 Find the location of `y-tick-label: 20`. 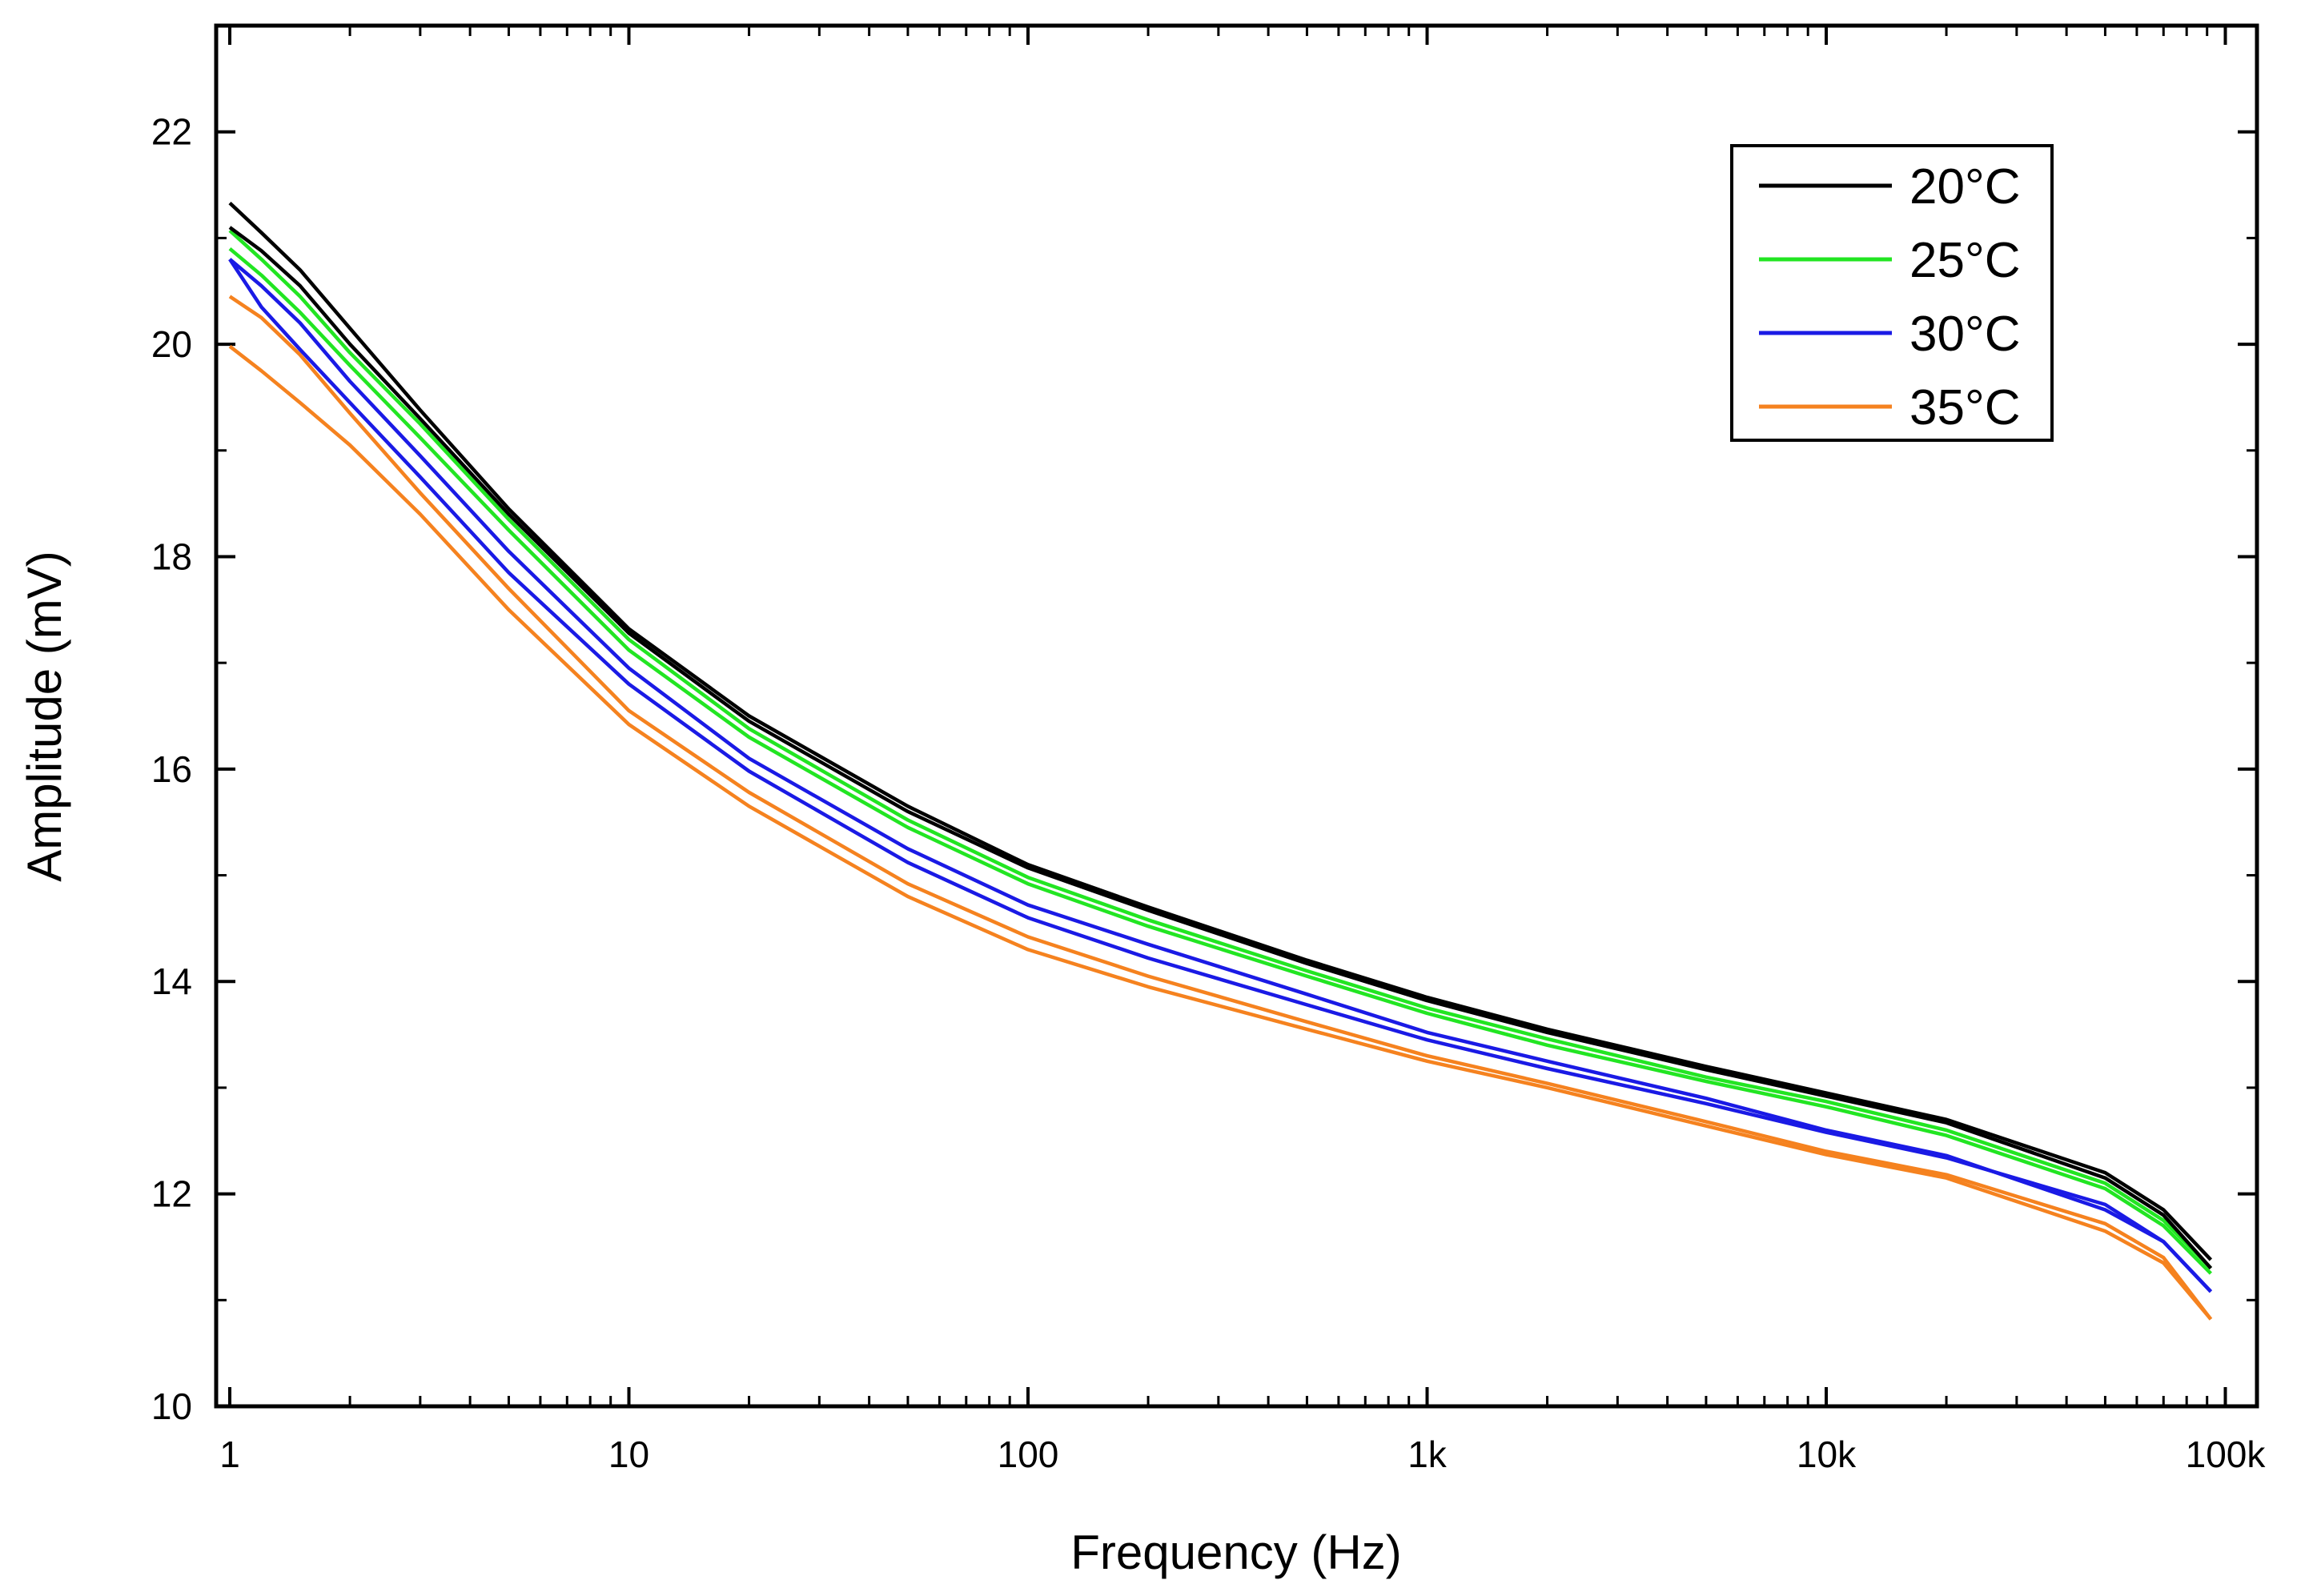

y-tick-label: 20 is located at coordinates (172, 344).